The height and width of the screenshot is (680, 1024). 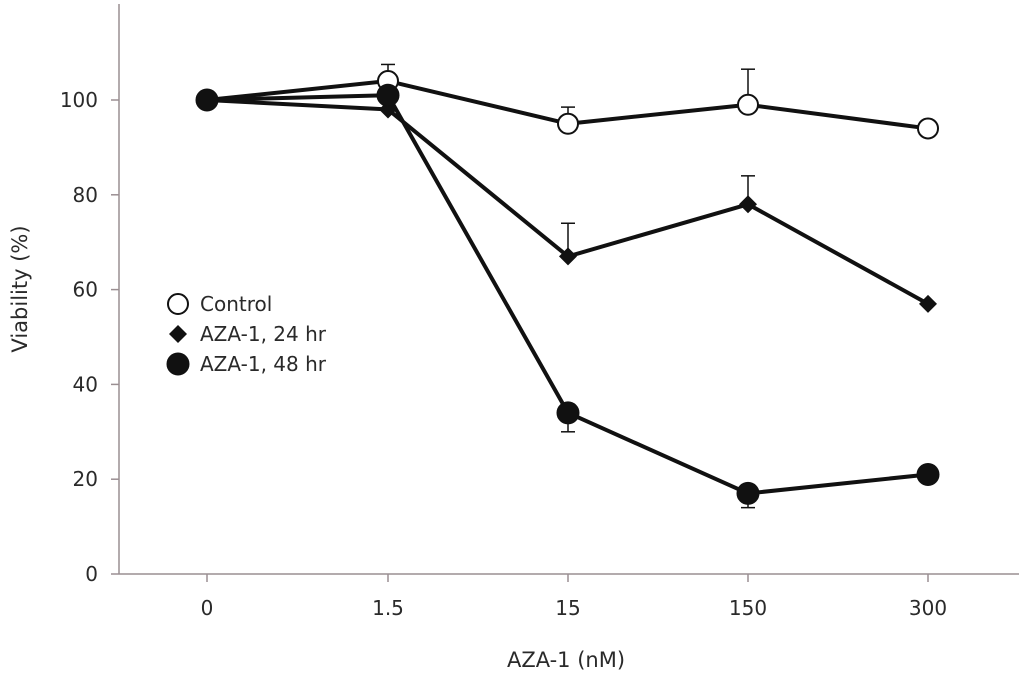 I want to click on y-ticks: 0 20 40 60 80 100, so click(x=89, y=337).